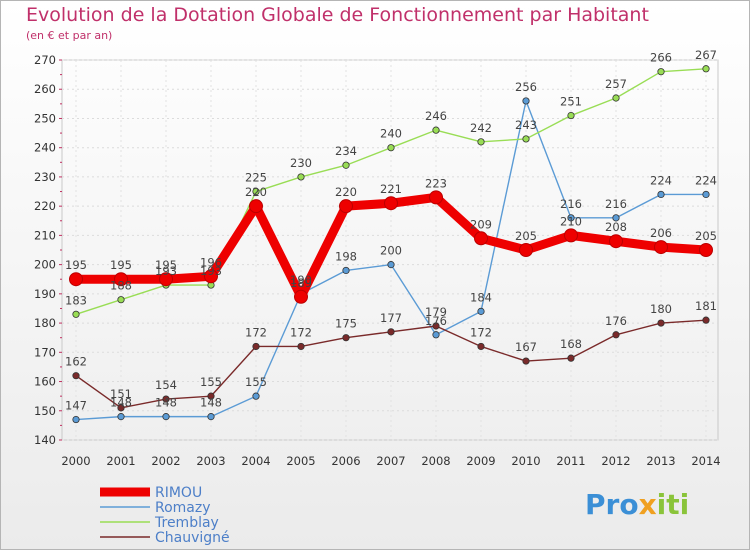 Image resolution: width=750 pixels, height=550 pixels. Describe the element at coordinates (256, 178) in the screenshot. I see `data-label: 225` at that location.